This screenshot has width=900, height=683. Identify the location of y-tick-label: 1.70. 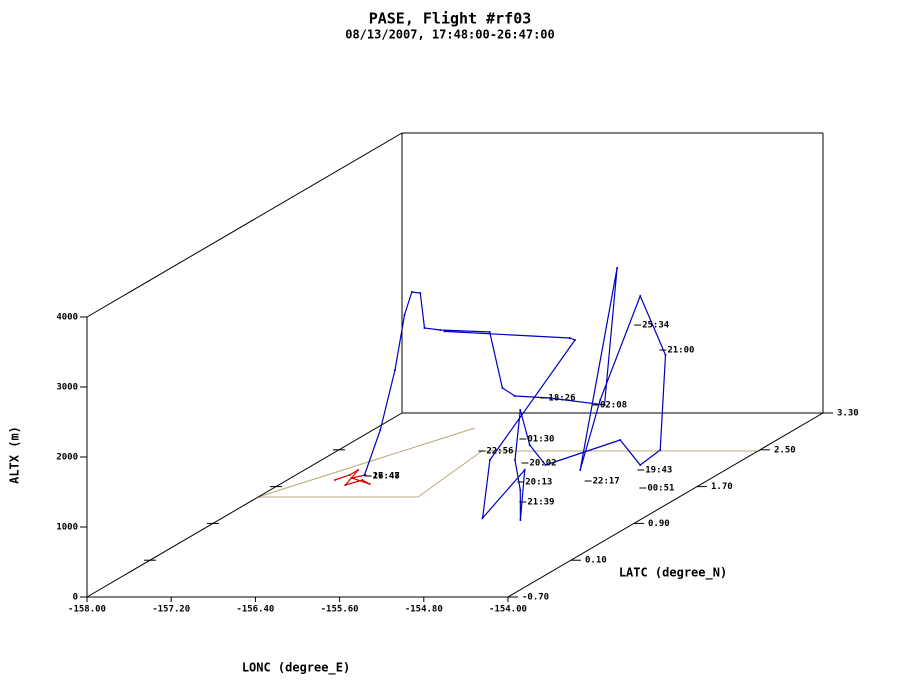
(722, 487).